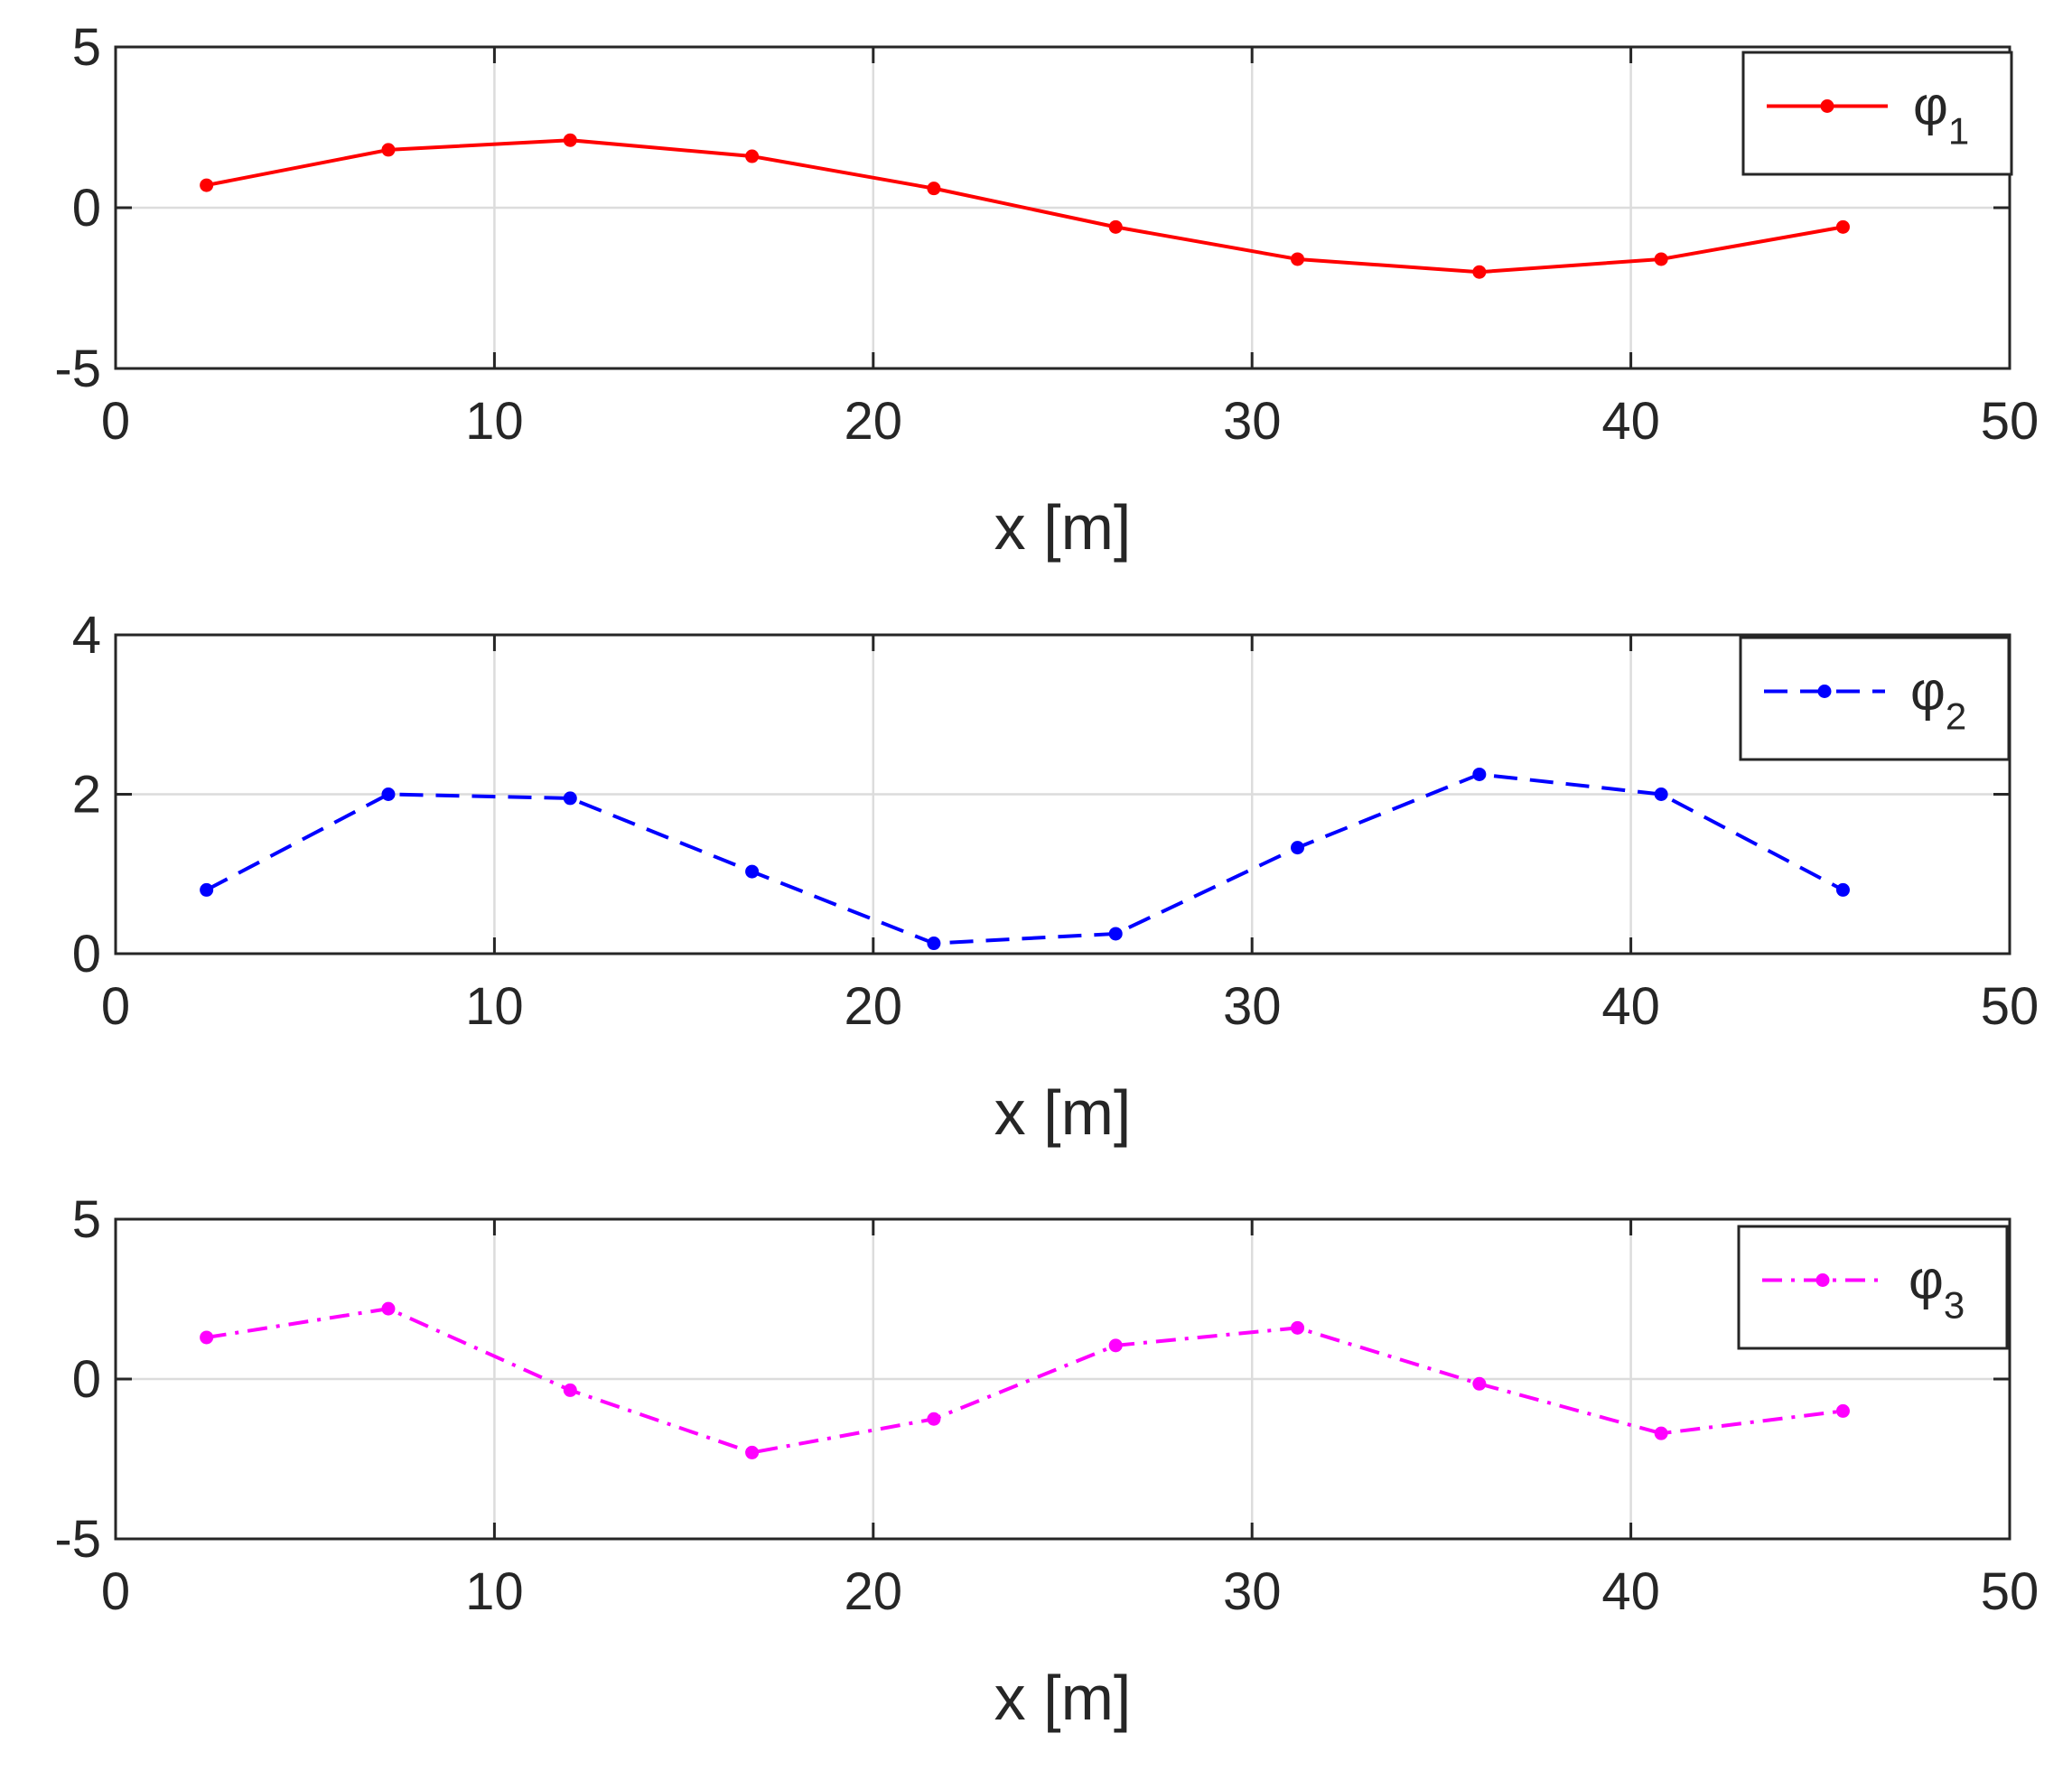 This screenshot has height=1780, width=2072. I want to click on legend-label: φ3, so click(1937, 1288).